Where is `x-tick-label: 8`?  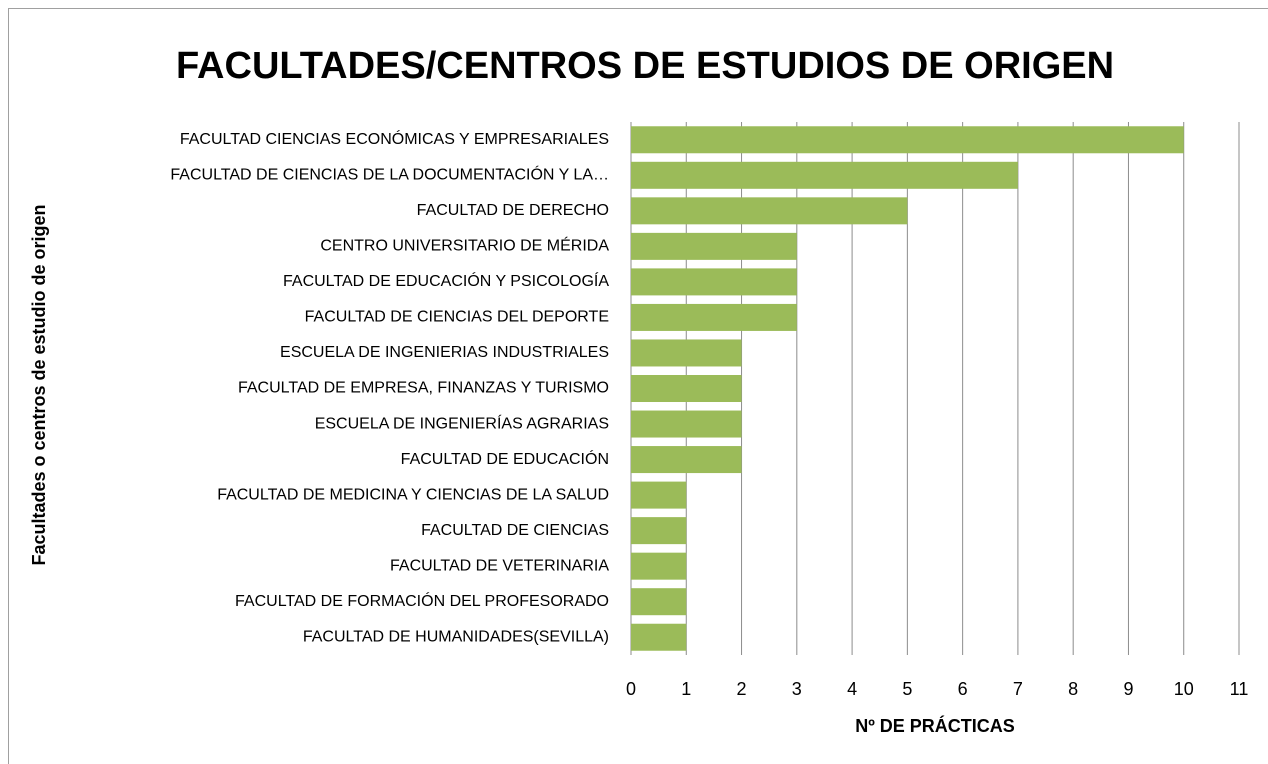 x-tick-label: 8 is located at coordinates (1073, 689).